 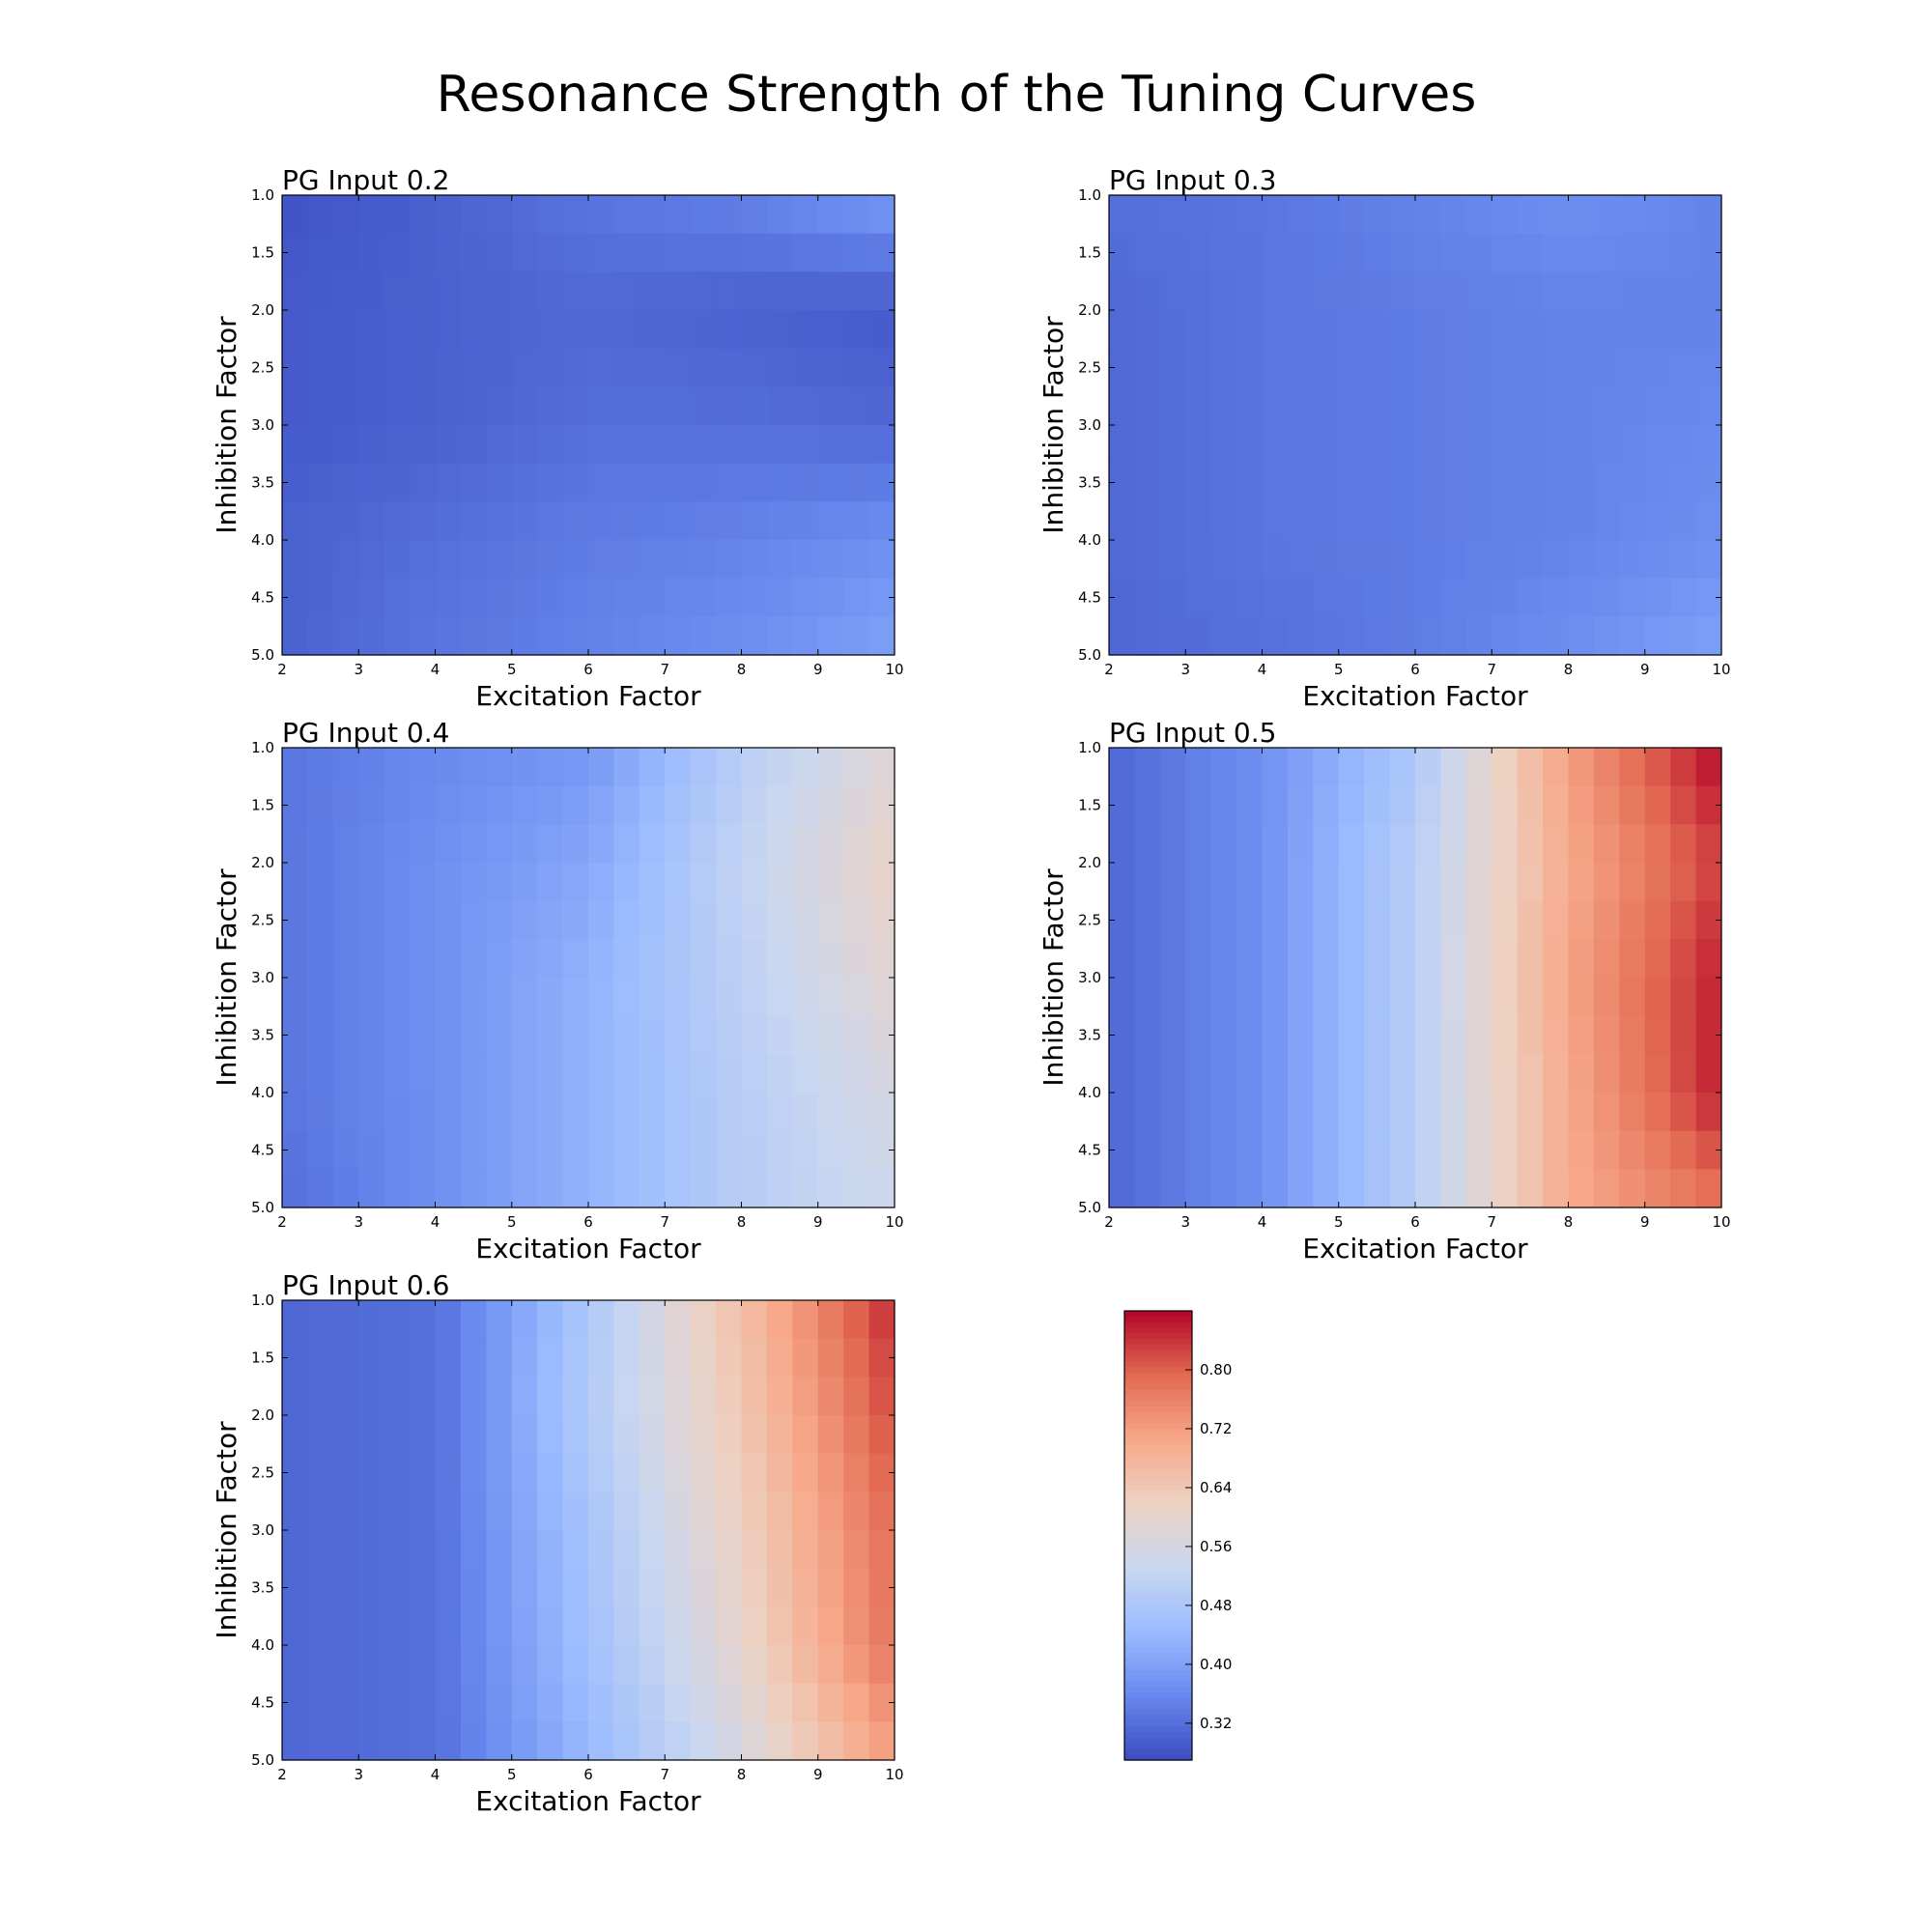 I want to click on x-tick-label: 7, so click(x=664, y=1222).